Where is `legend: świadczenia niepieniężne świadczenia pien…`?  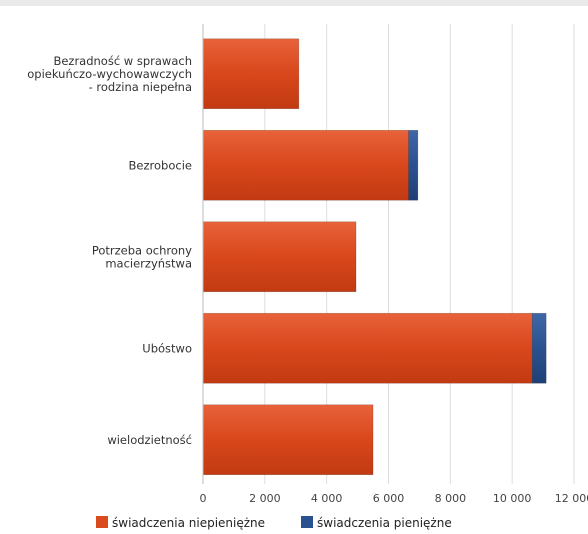
legend: świadczenia niepieniężne świadczenia pien… is located at coordinates (274, 523).